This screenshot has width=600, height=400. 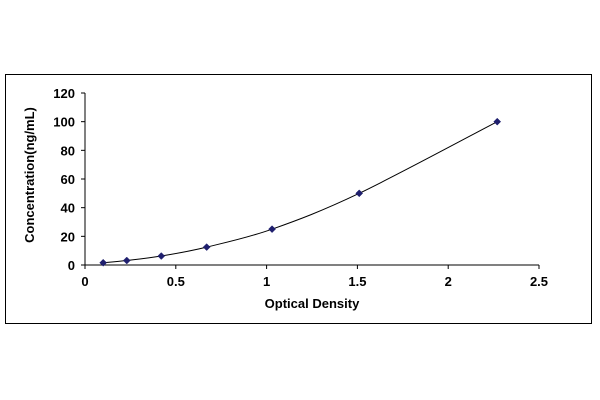 I want to click on y-tick-label: 60, so click(x=68, y=179).